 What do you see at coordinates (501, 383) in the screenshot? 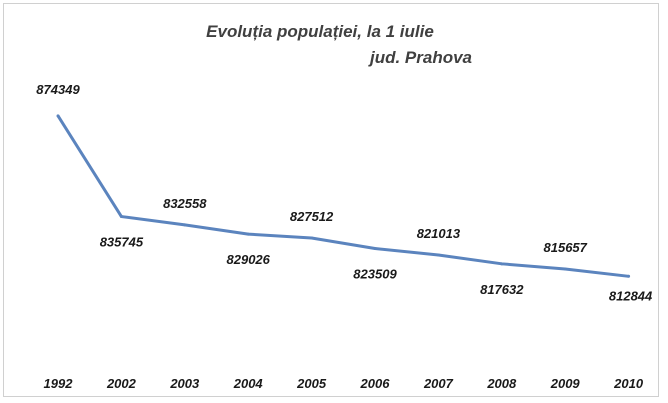
I see `x-tick-label: 2008` at bounding box center [501, 383].